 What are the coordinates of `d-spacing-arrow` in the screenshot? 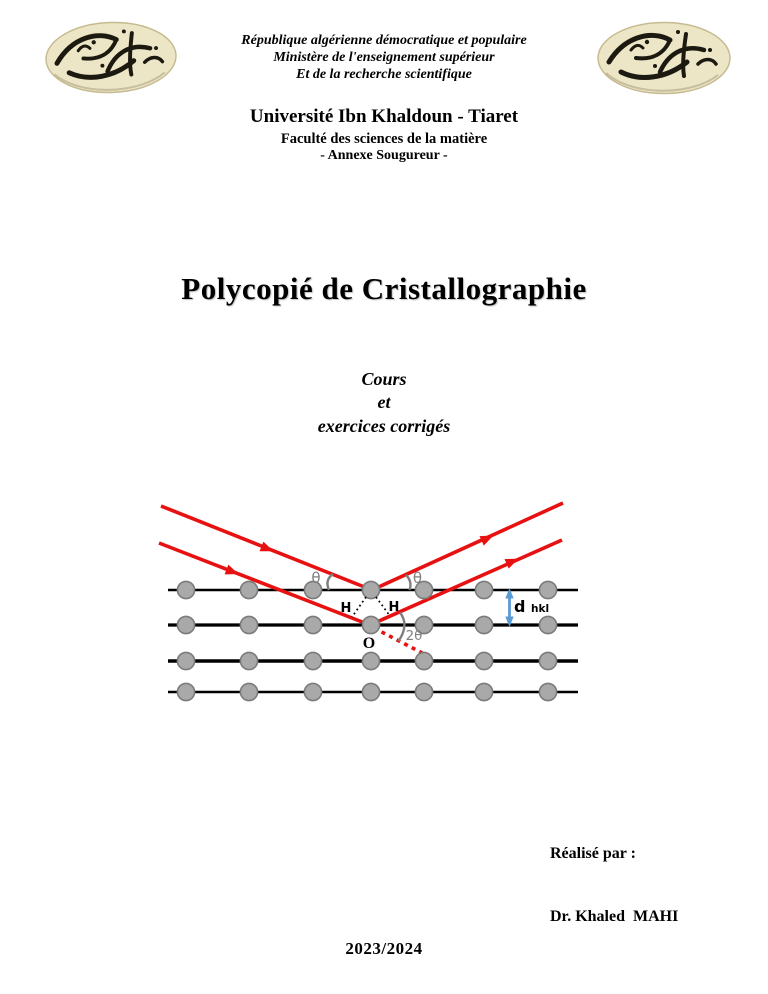 It's located at (509, 607).